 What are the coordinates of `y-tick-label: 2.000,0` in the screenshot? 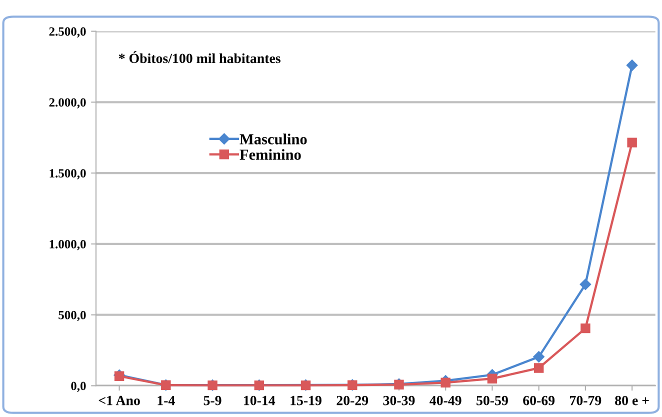 It's located at (67, 103).